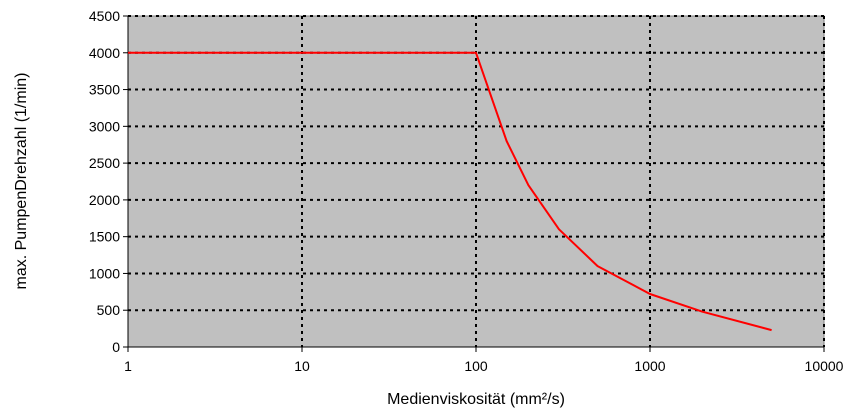 The height and width of the screenshot is (419, 849). Describe the element at coordinates (128, 366) in the screenshot. I see `x-tick-label: 1` at that location.